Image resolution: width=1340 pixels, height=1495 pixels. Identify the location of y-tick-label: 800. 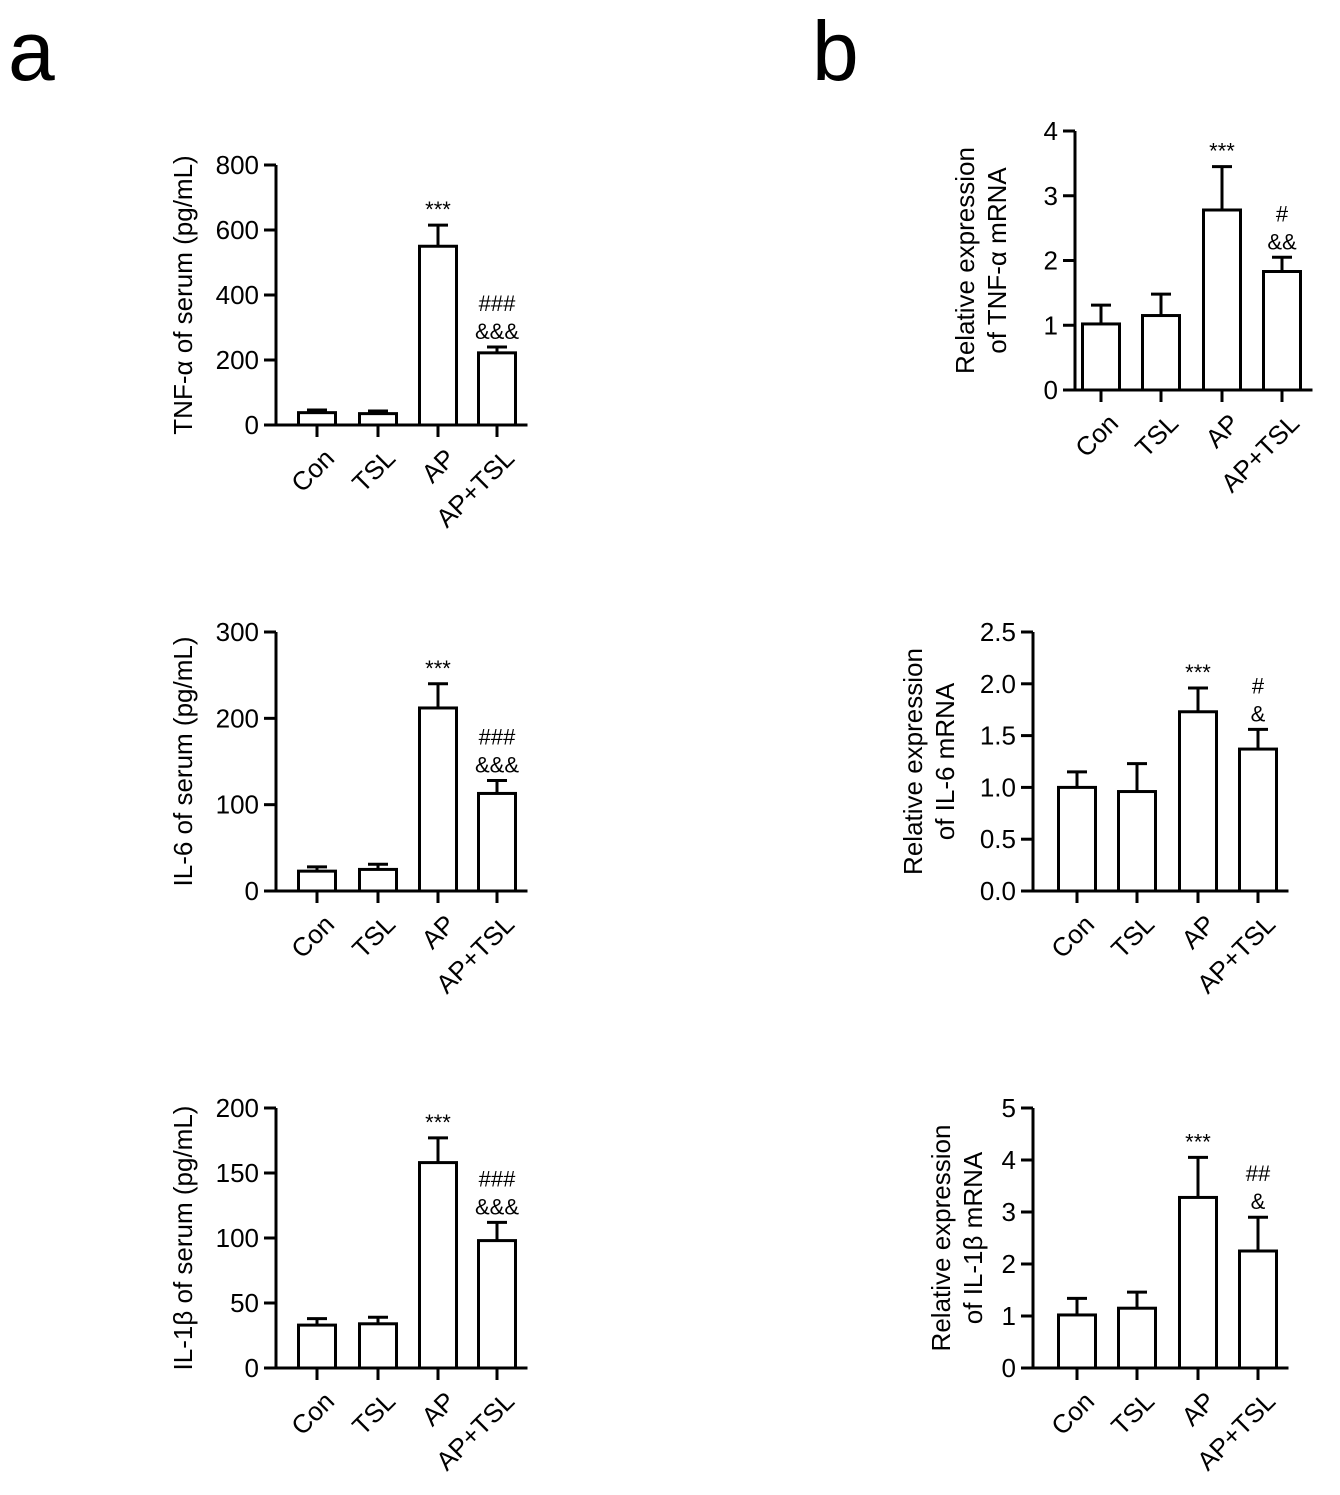
(237, 165).